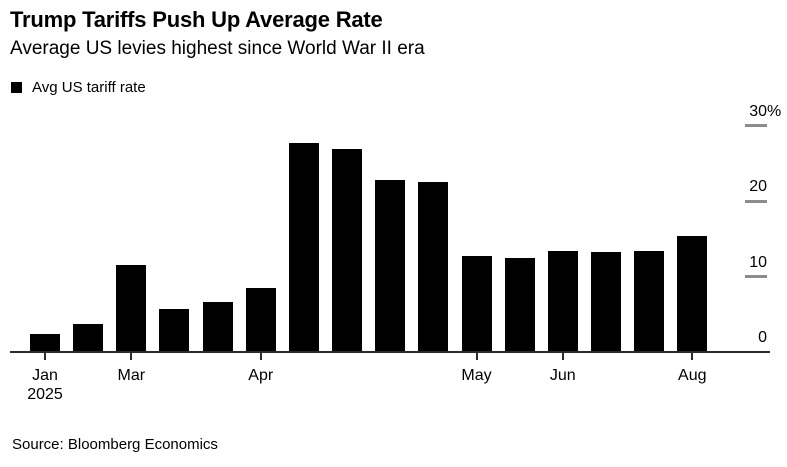 This screenshot has width=787, height=467. I want to click on x-tick-label: Jan 2025, so click(45, 385).